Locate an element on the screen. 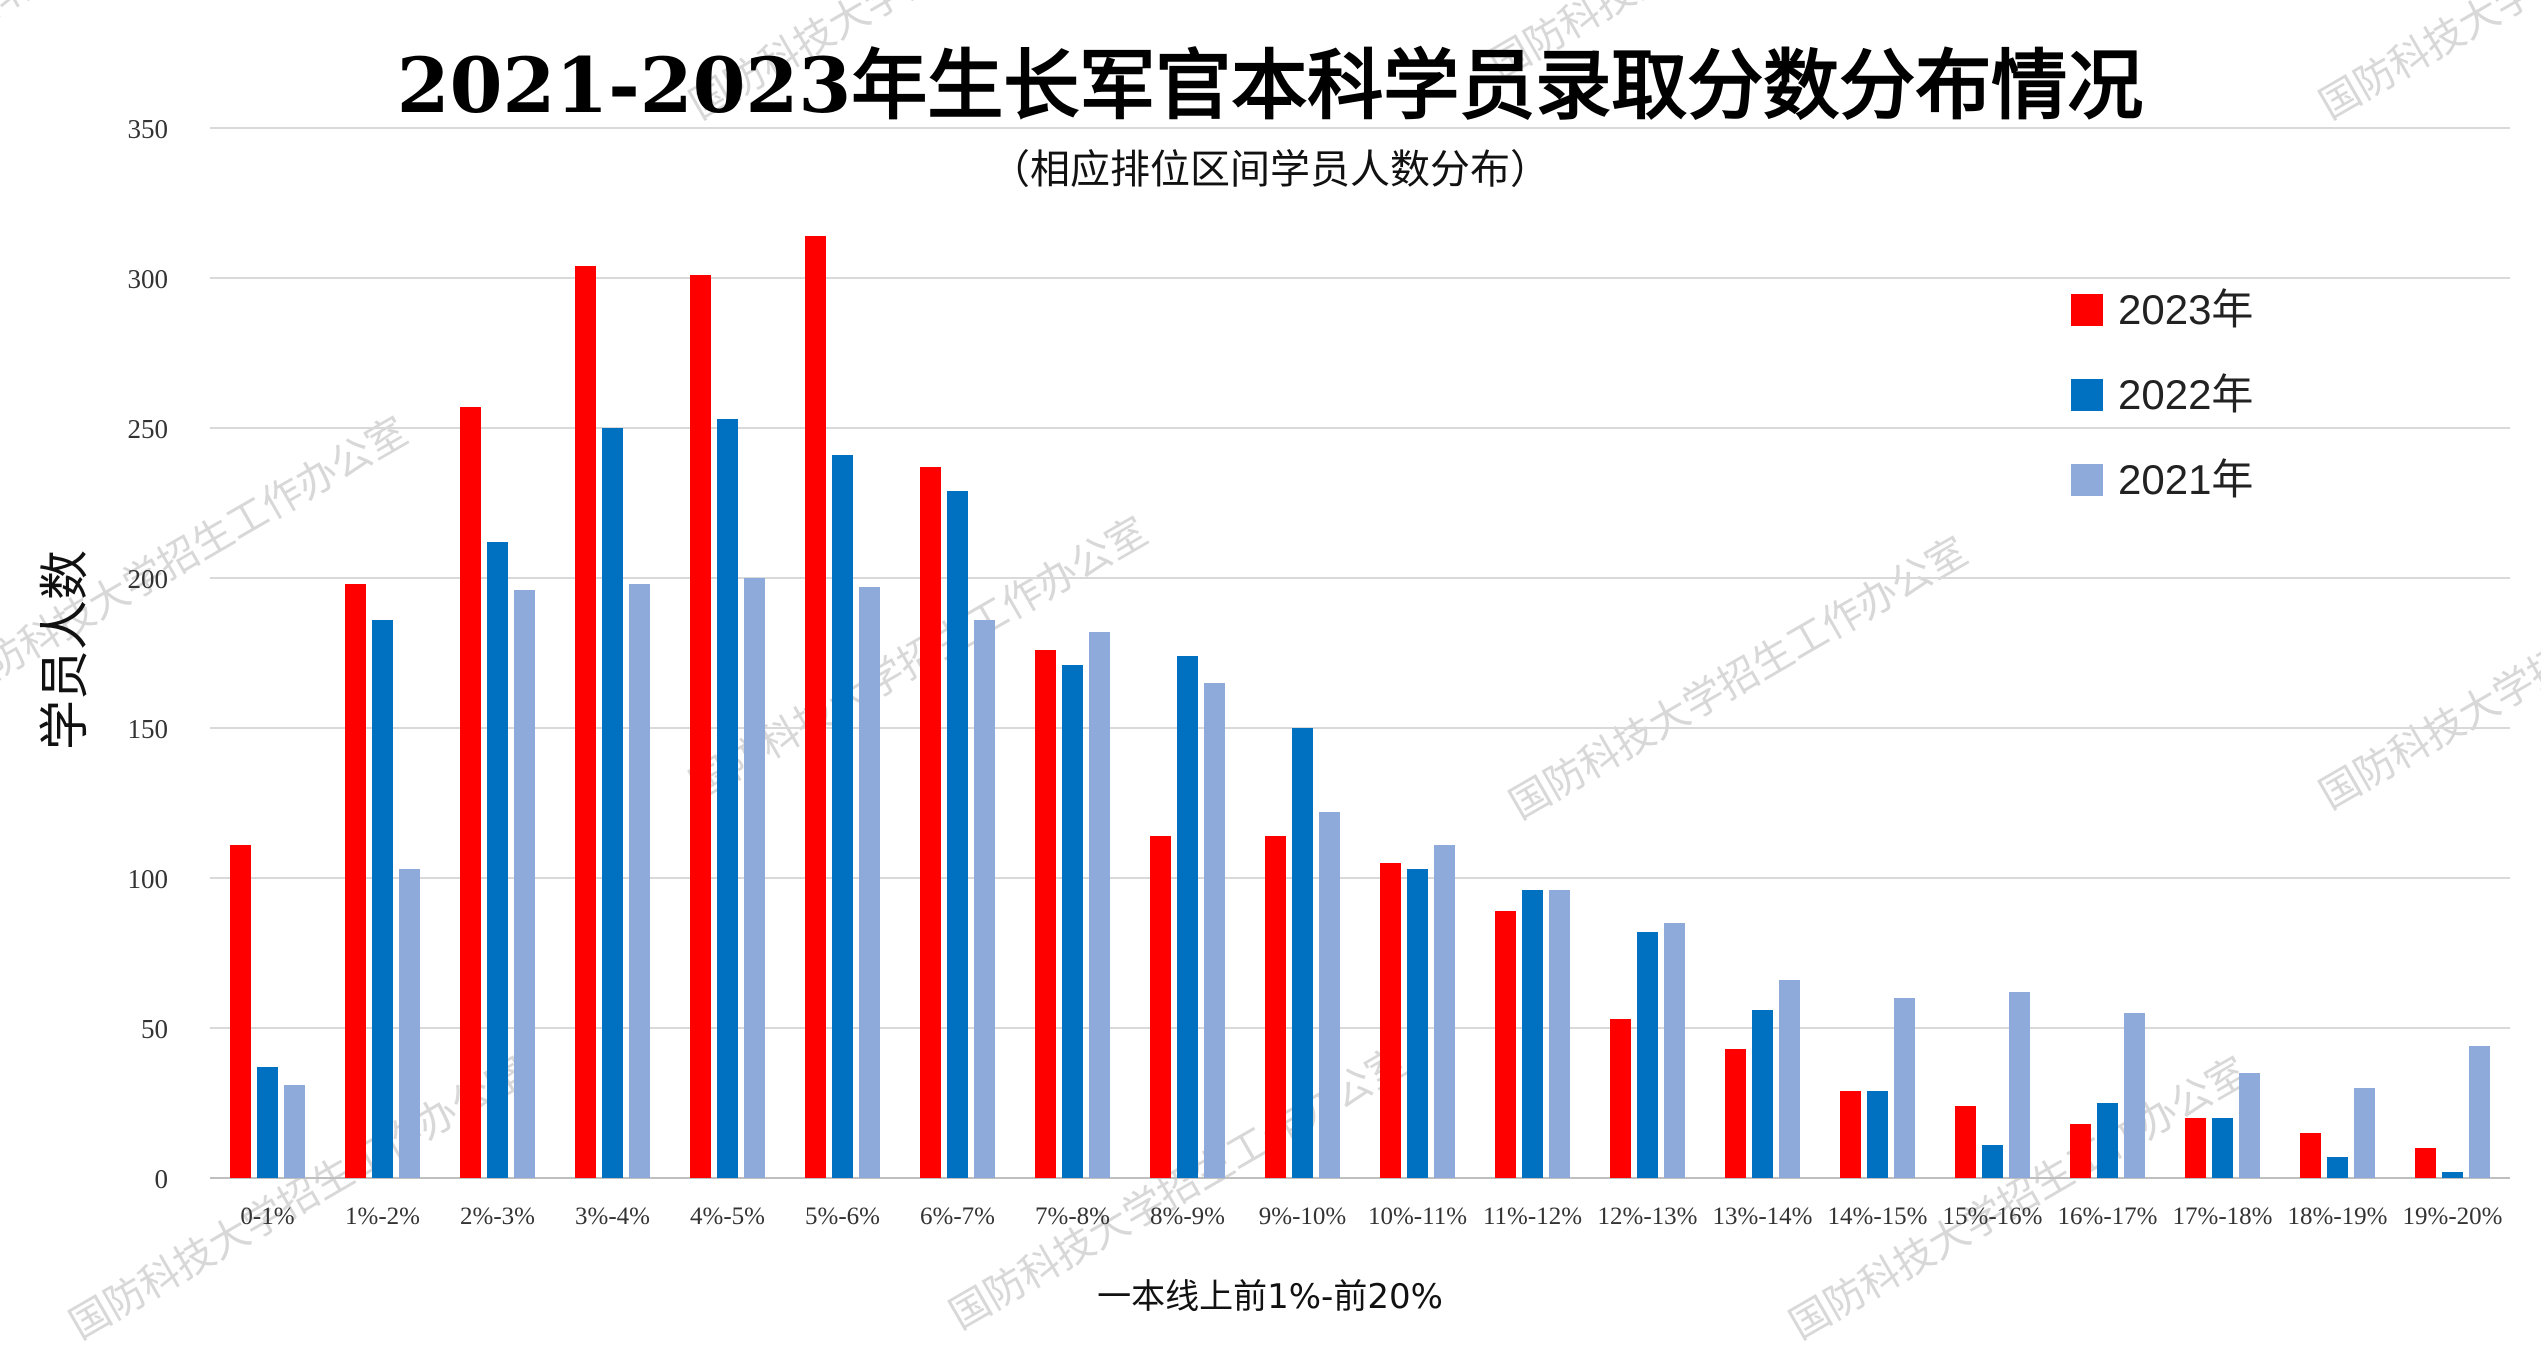 The height and width of the screenshot is (1347, 2541). x-tick-label: 6%-7% is located at coordinates (957, 1216).